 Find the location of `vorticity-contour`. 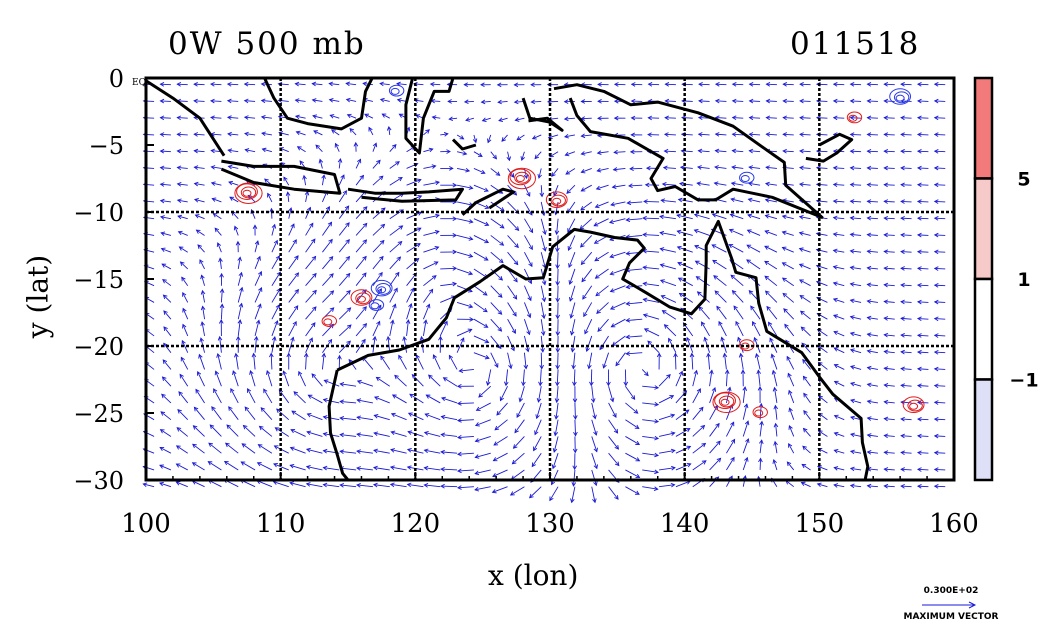

vorticity-contour is located at coordinates (328, 322).